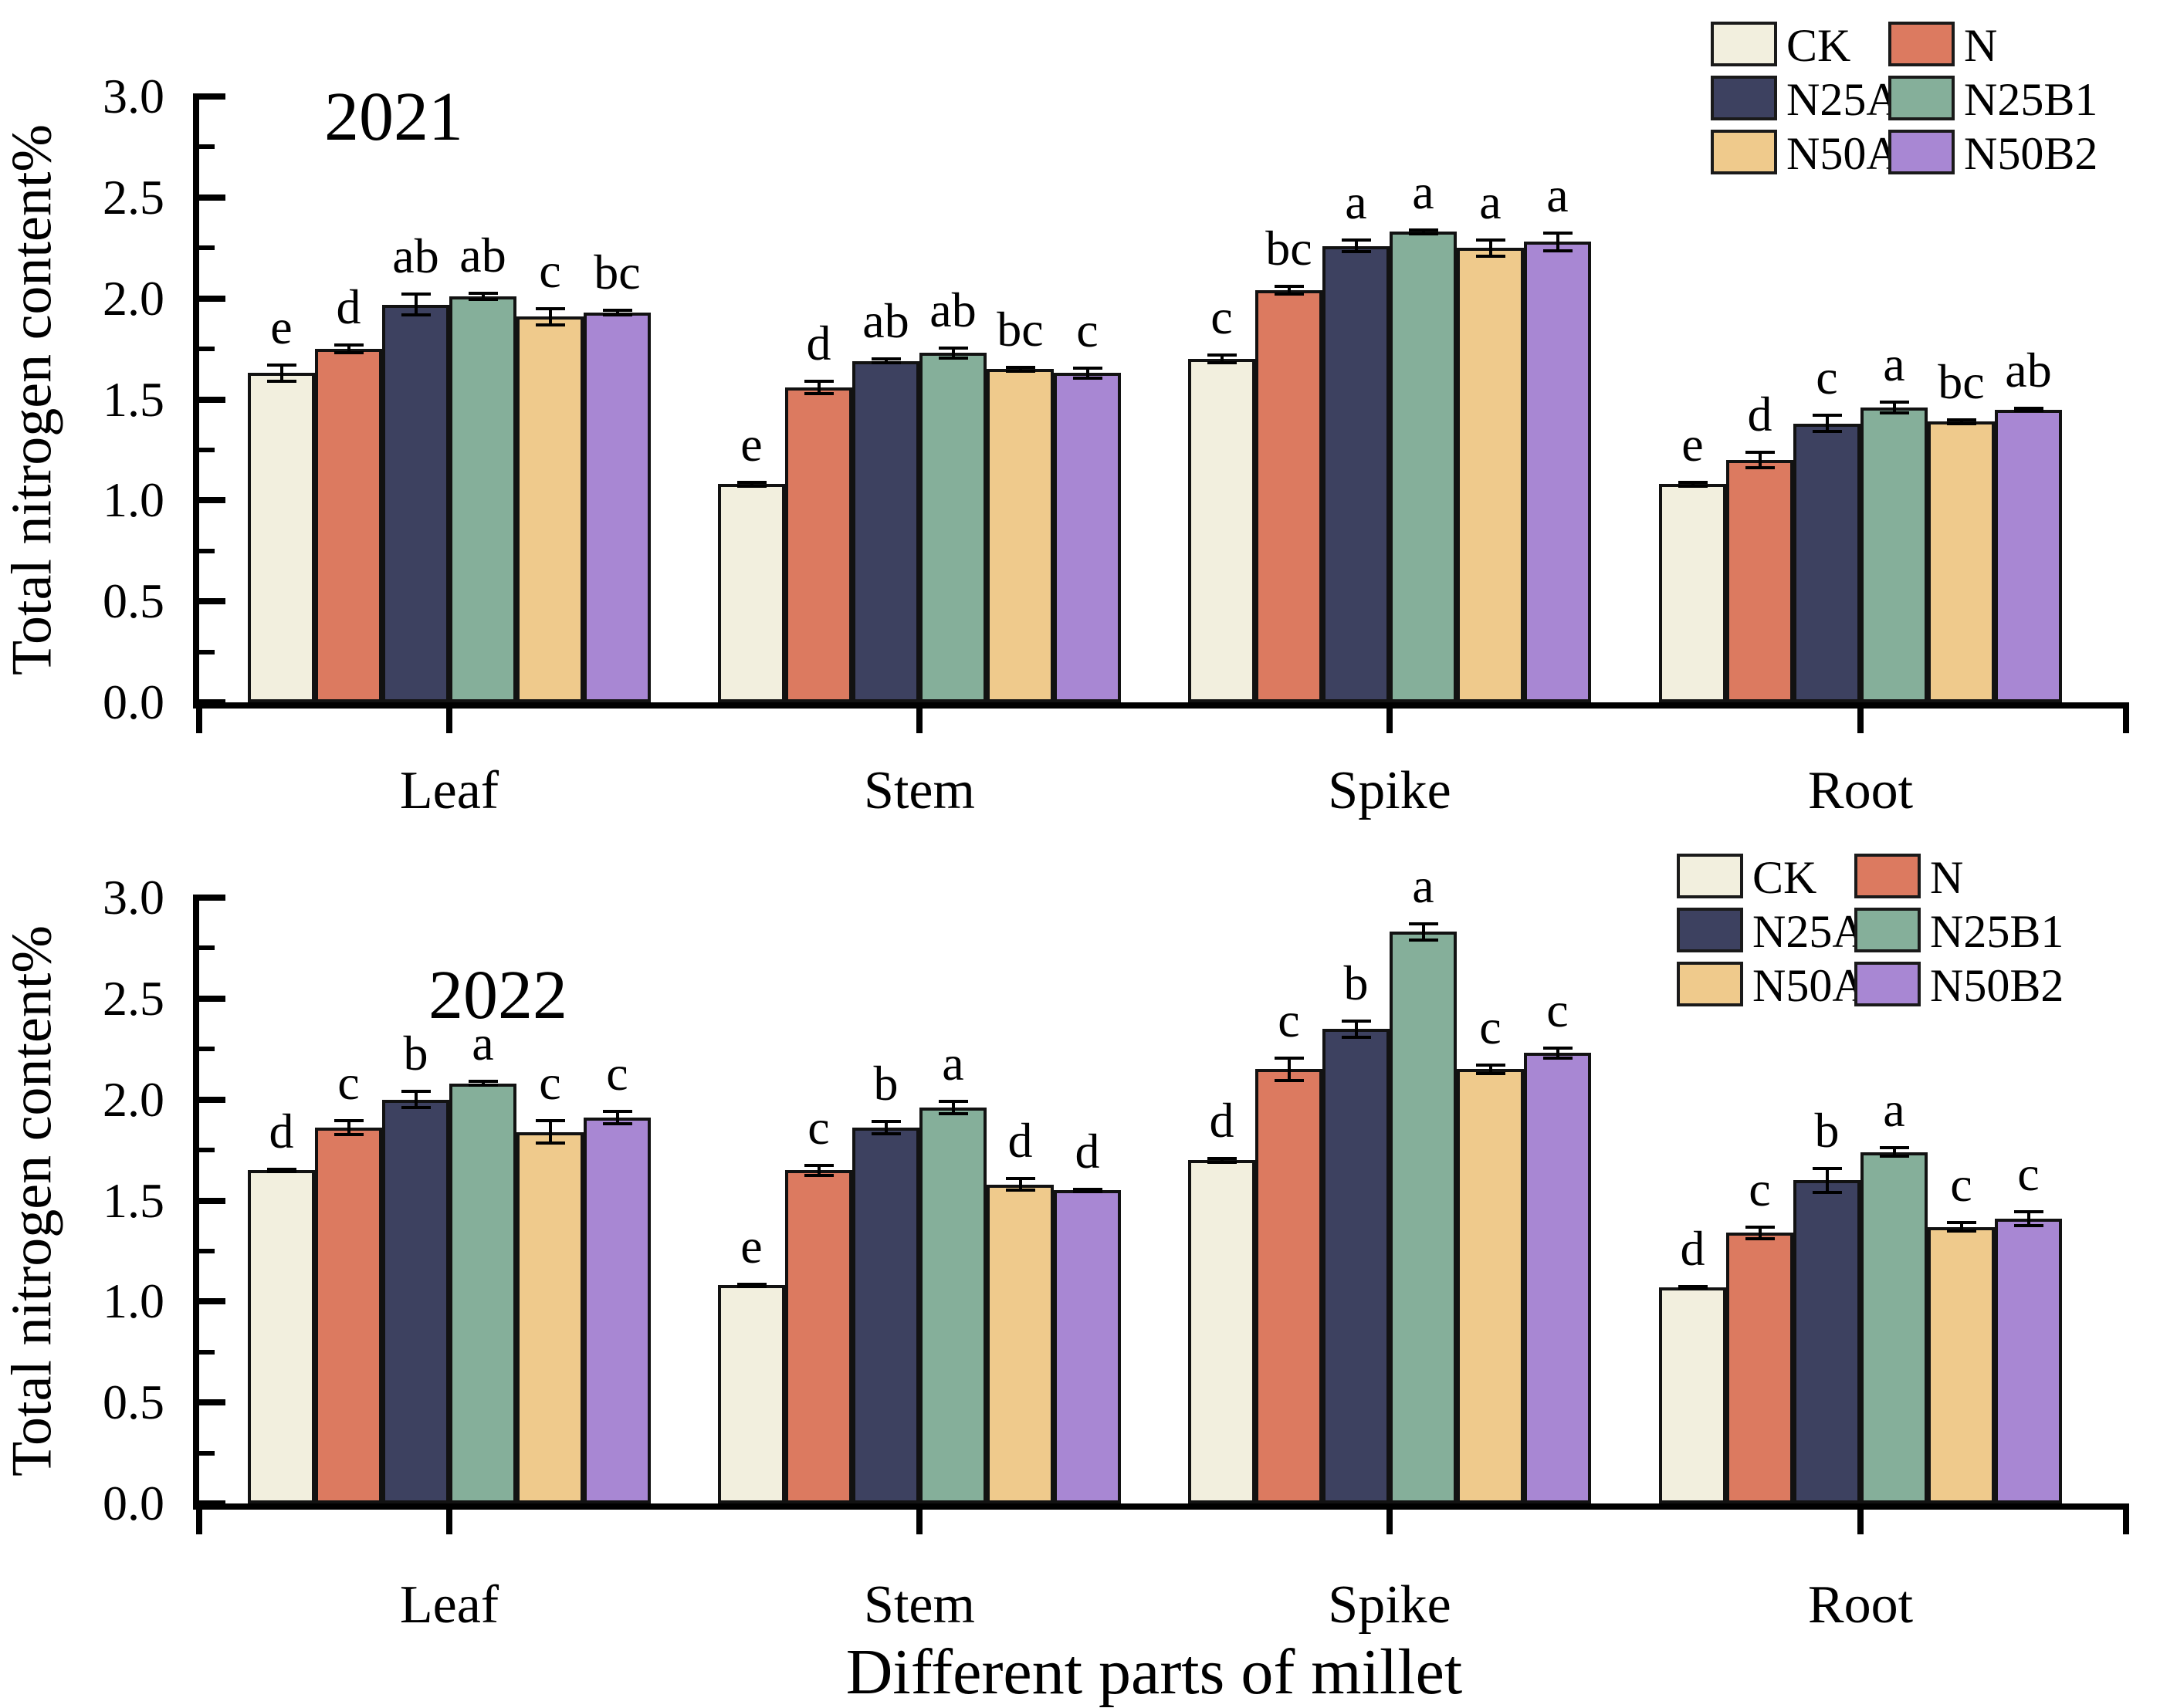  What do you see at coordinates (818, 1127) in the screenshot?
I see `sig-letter-2022-stem-N: c` at bounding box center [818, 1127].